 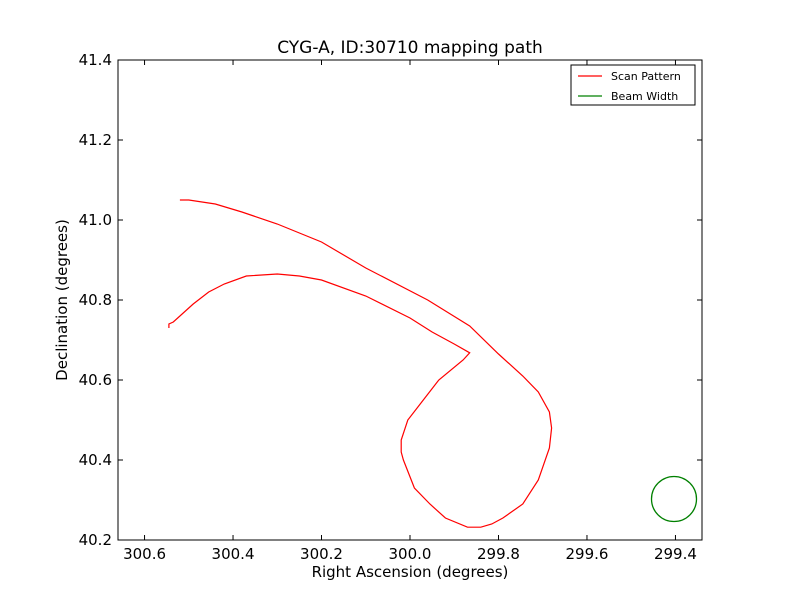 What do you see at coordinates (410, 554) in the screenshot?
I see `x-tick-label: 300.0` at bounding box center [410, 554].